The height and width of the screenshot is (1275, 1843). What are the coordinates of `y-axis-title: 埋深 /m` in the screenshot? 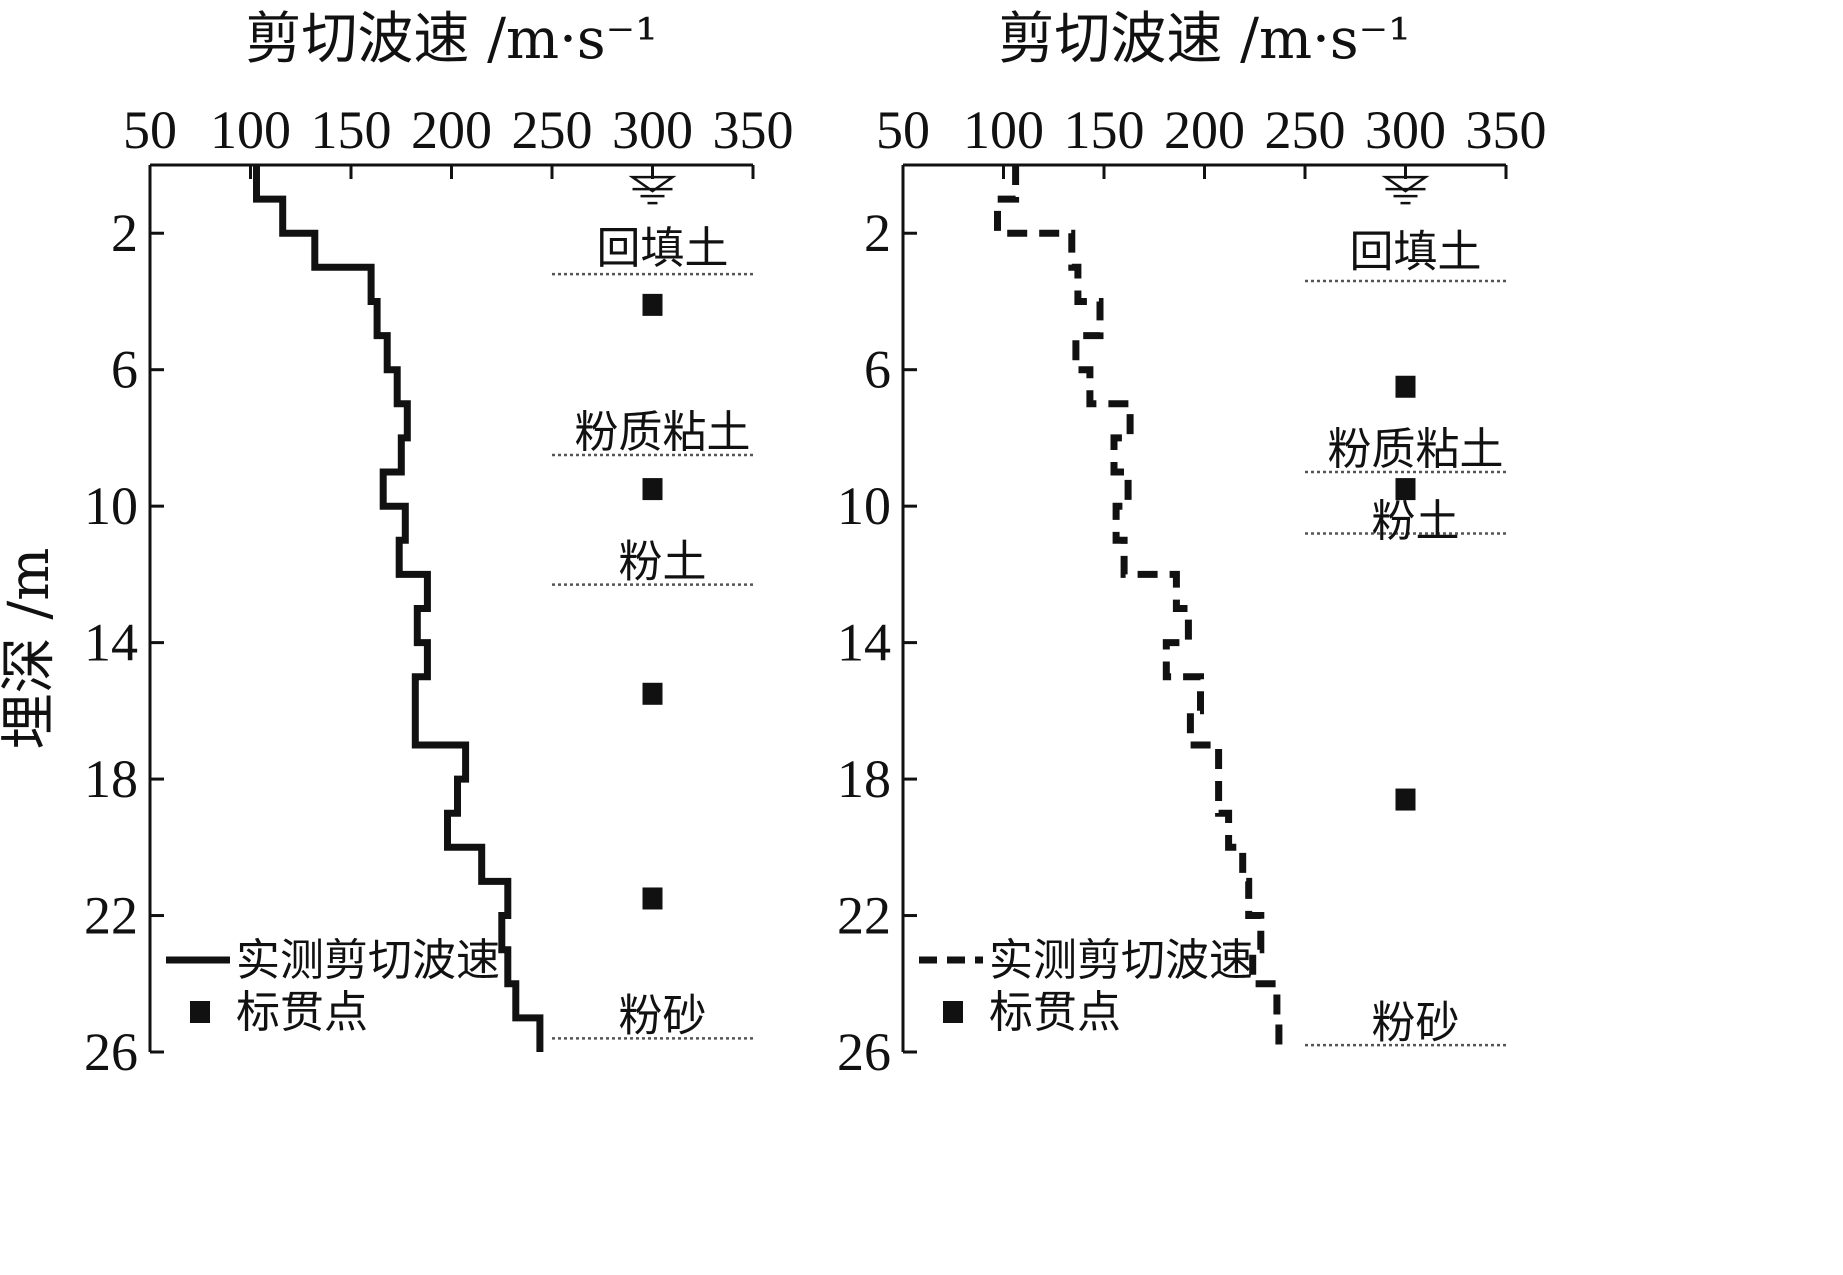 It's located at (31, 649).